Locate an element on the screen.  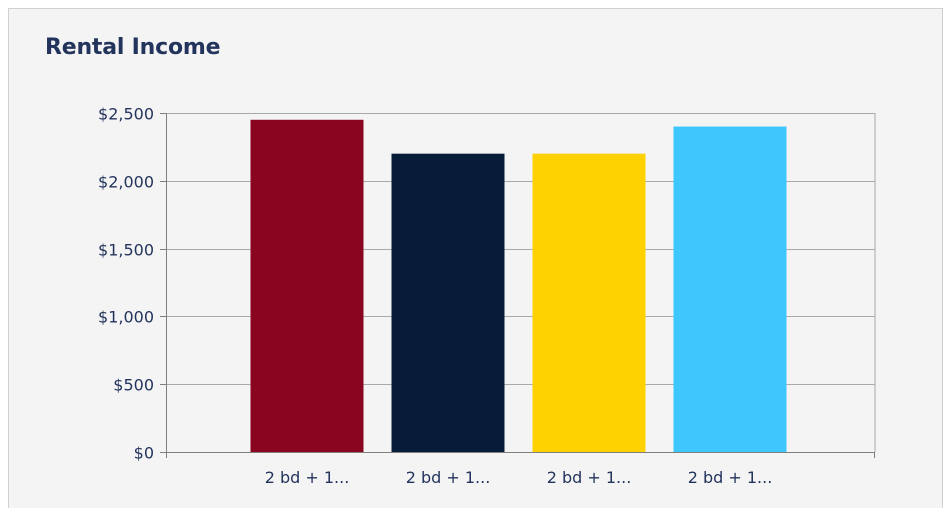
y-tick-label: $0 is located at coordinates (144, 453).